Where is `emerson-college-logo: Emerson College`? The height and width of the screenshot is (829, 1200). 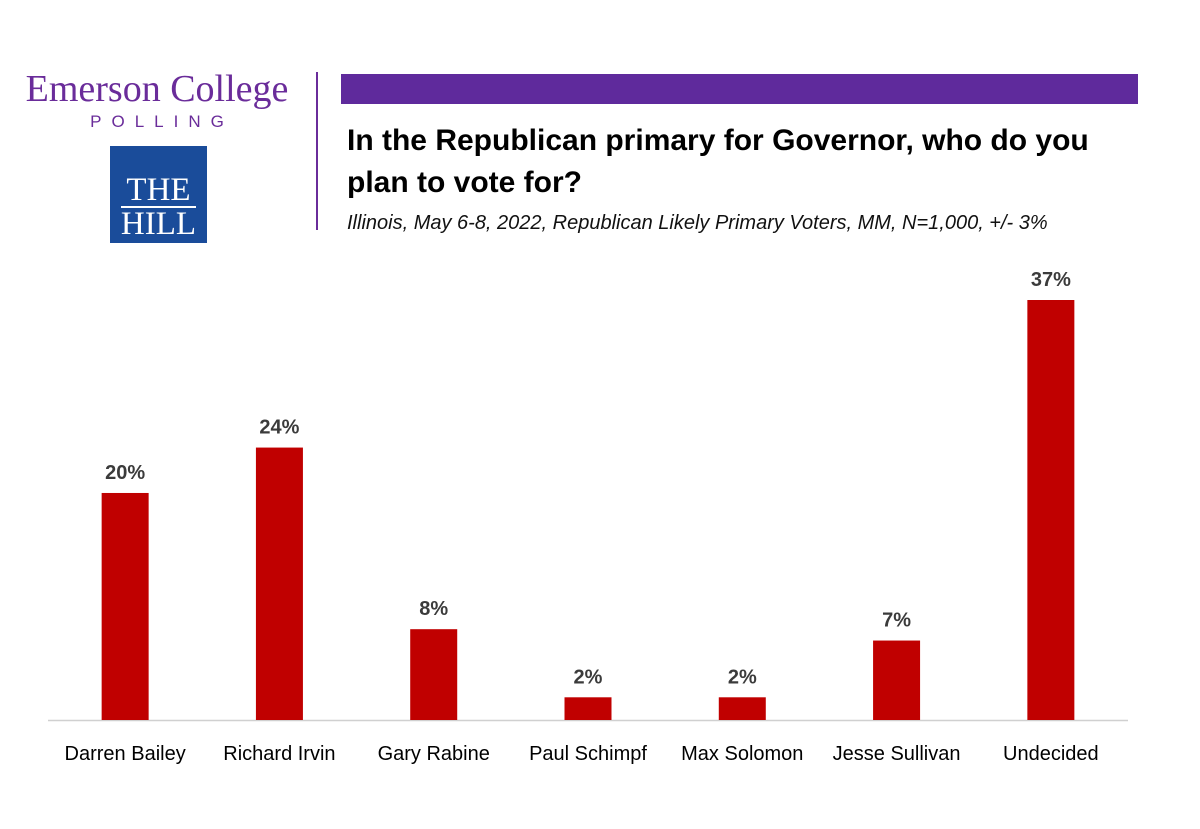 emerson-college-logo: Emerson College is located at coordinates (157, 89).